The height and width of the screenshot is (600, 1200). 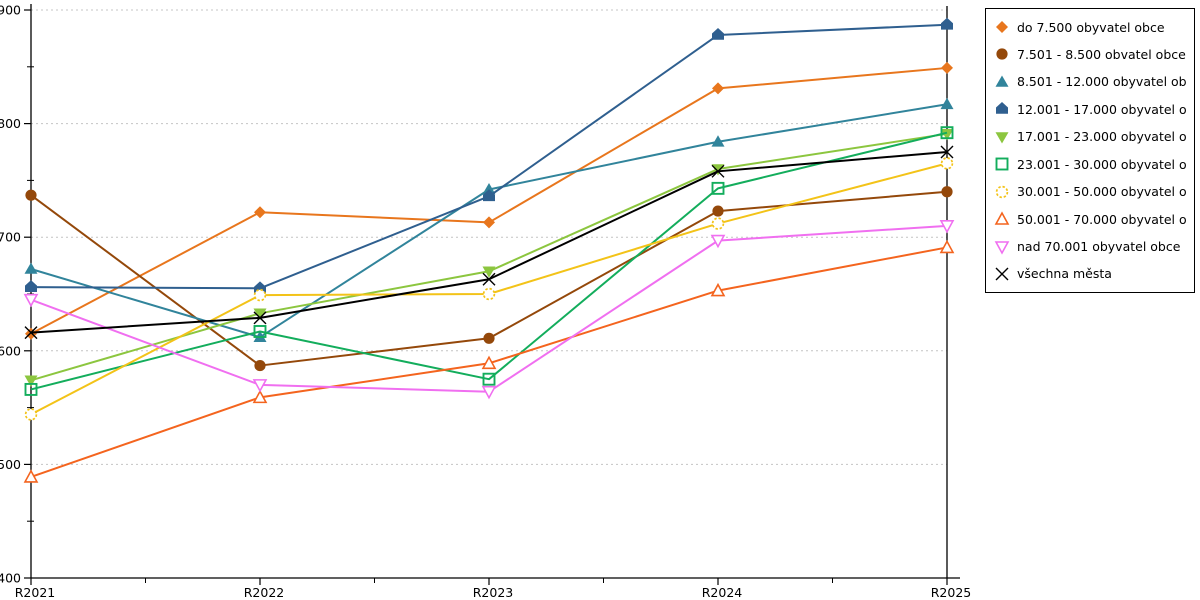 I want to click on circle-open-dashed-legend-icon, so click(x=1002, y=191).